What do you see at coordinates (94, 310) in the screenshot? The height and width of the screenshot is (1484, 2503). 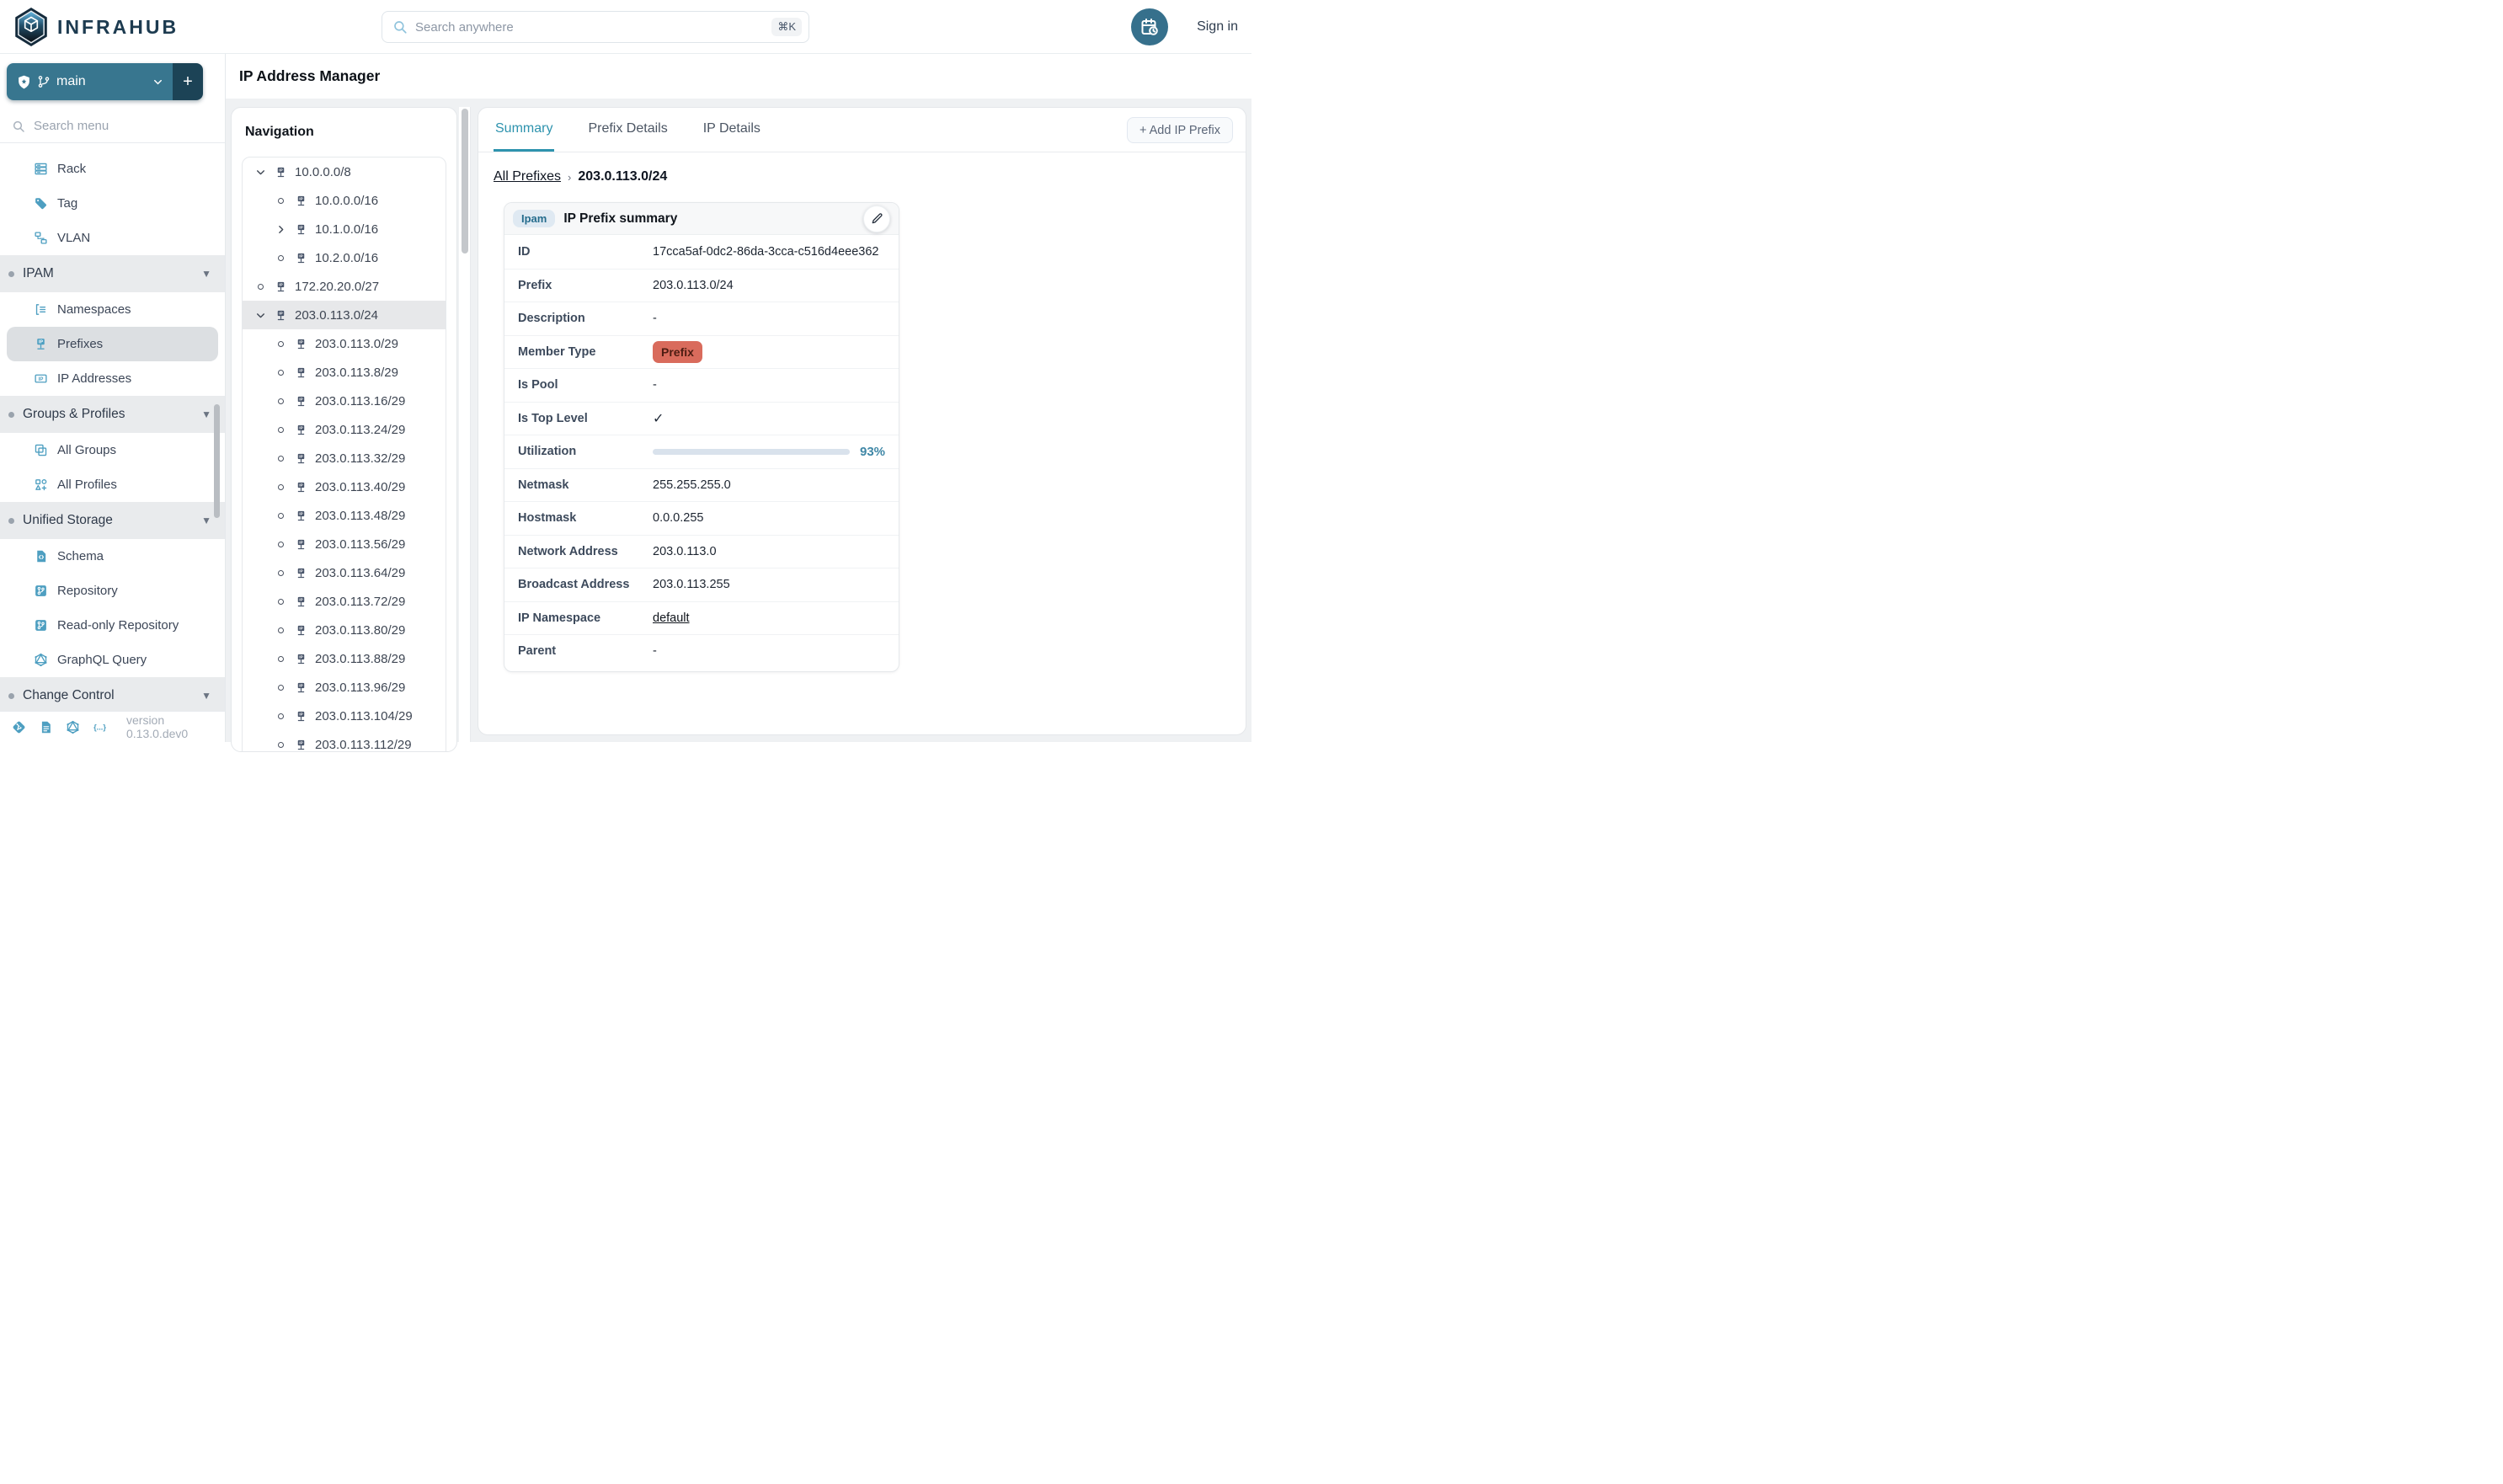 I see `sidebar-item-label: Namespaces` at bounding box center [94, 310].